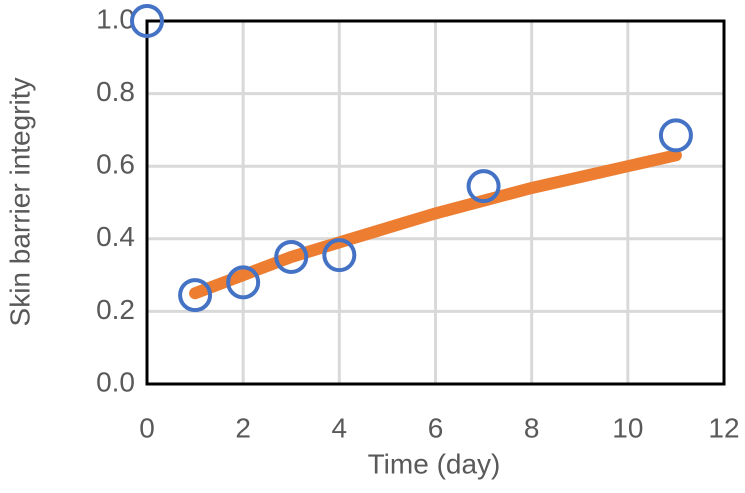 This screenshot has width=745, height=493. Describe the element at coordinates (19, 202) in the screenshot. I see `y-axis-label: Skin barrier integrity` at that location.